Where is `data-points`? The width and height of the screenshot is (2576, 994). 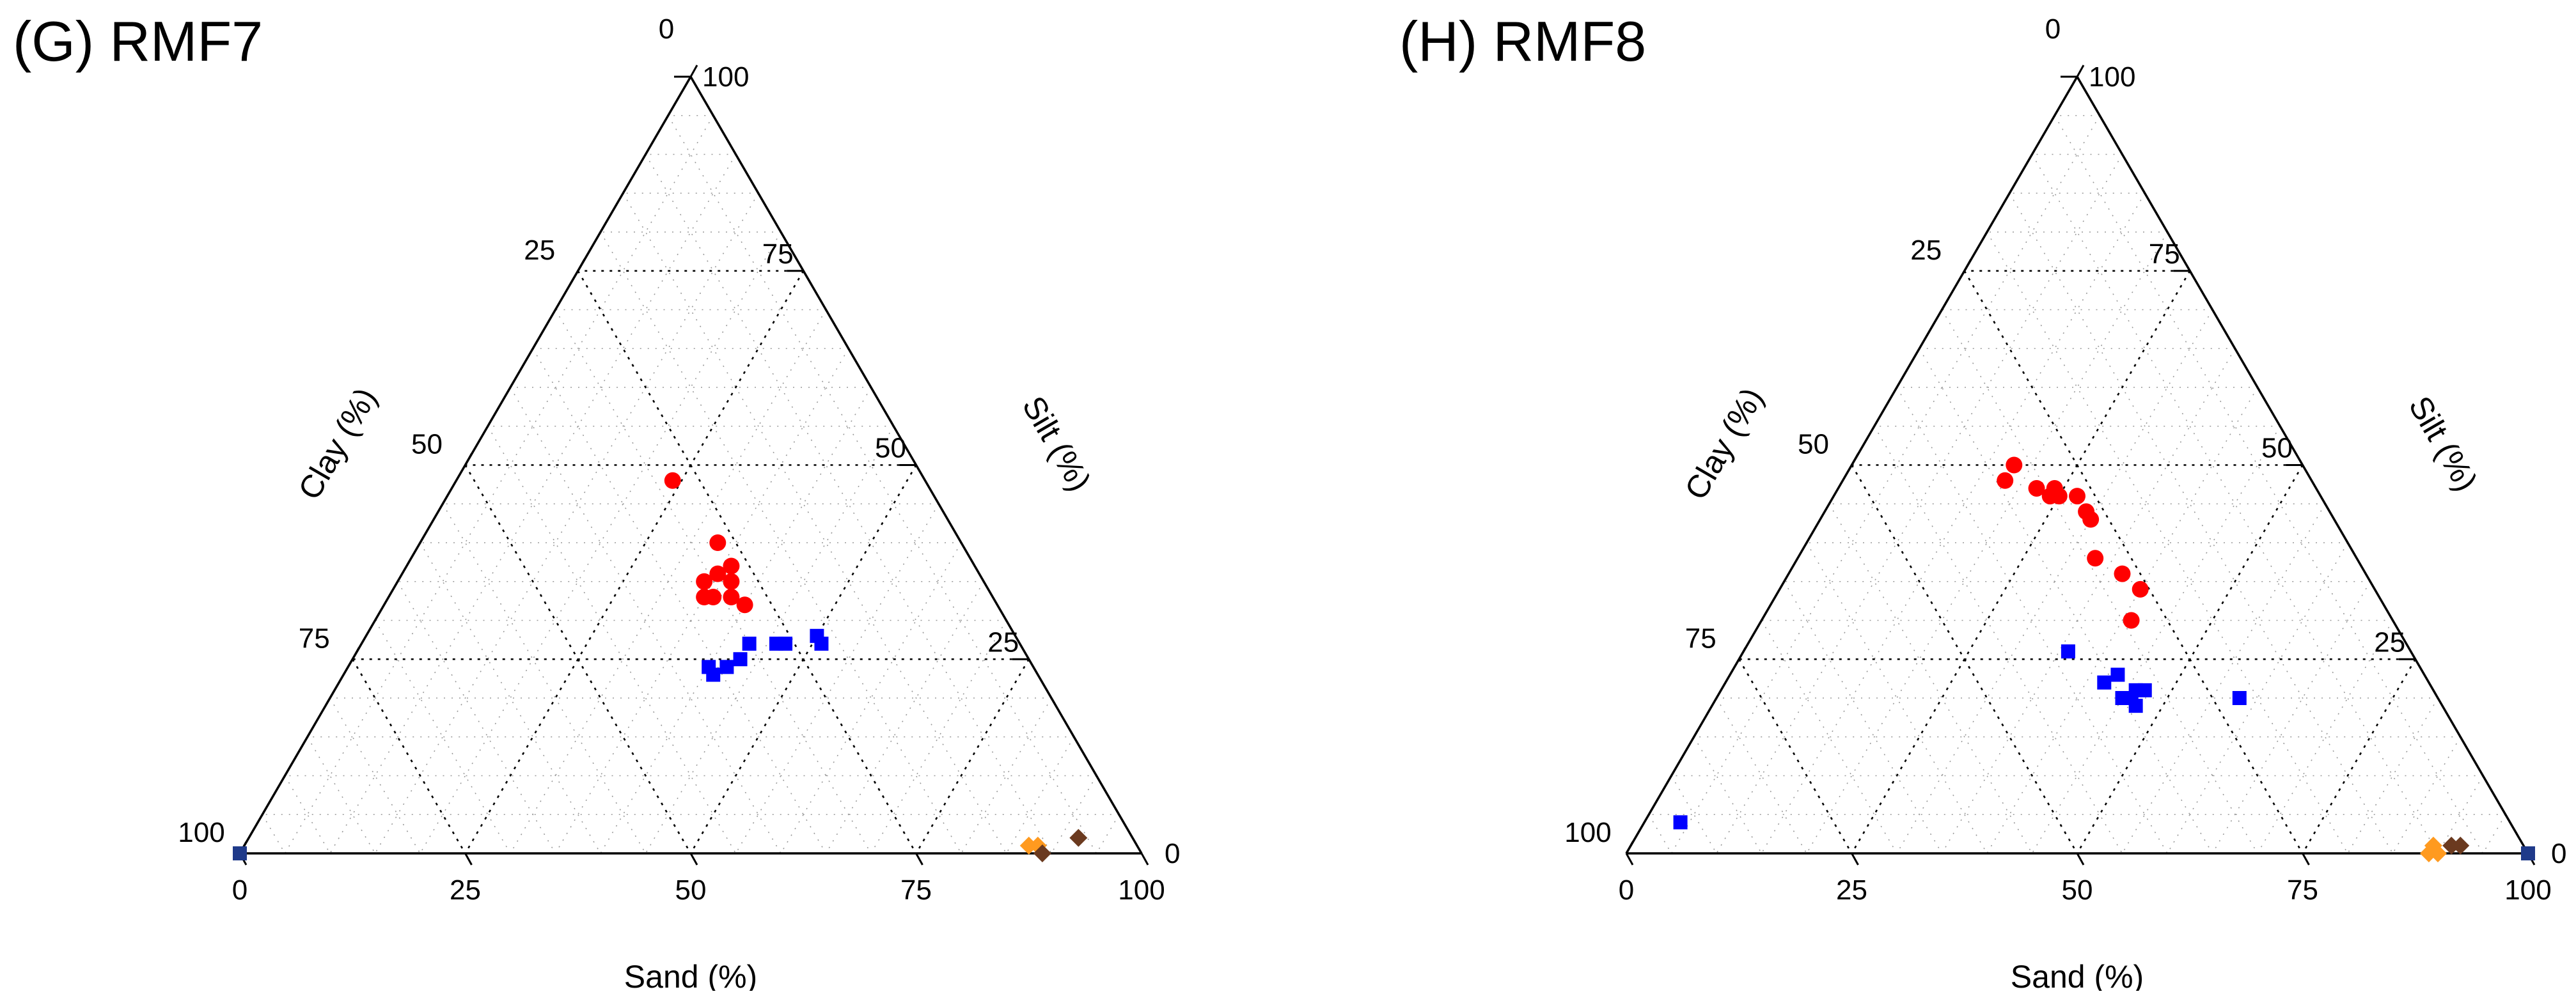
data-points is located at coordinates (660, 667).